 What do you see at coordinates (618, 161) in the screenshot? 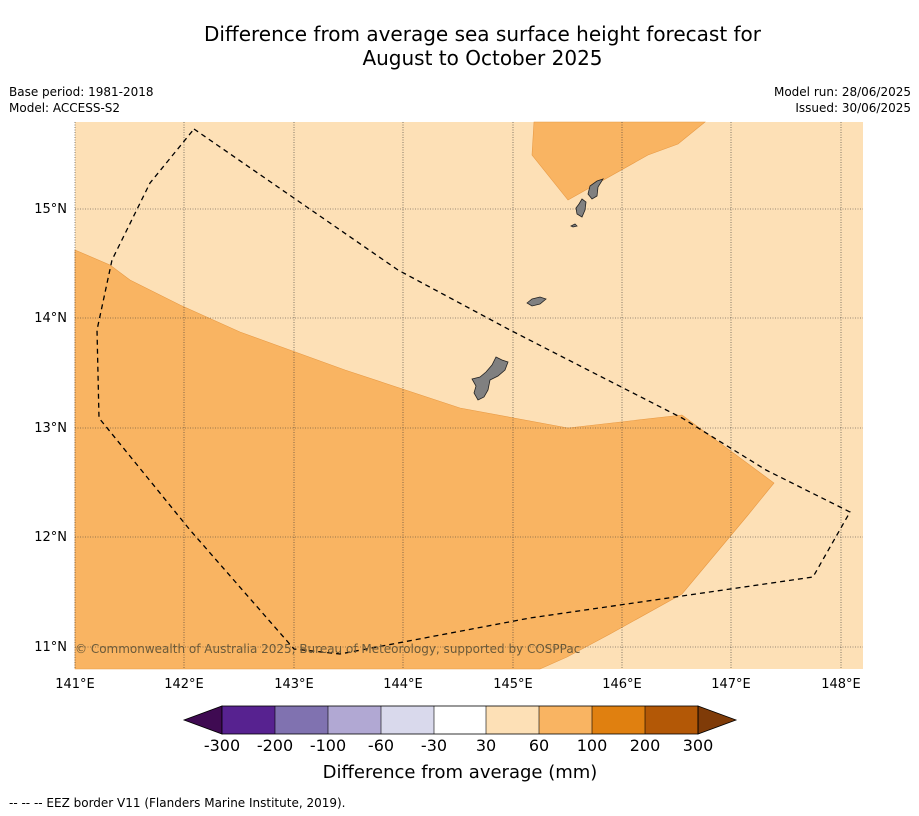
I see `sea-mid-band-north` at bounding box center [618, 161].